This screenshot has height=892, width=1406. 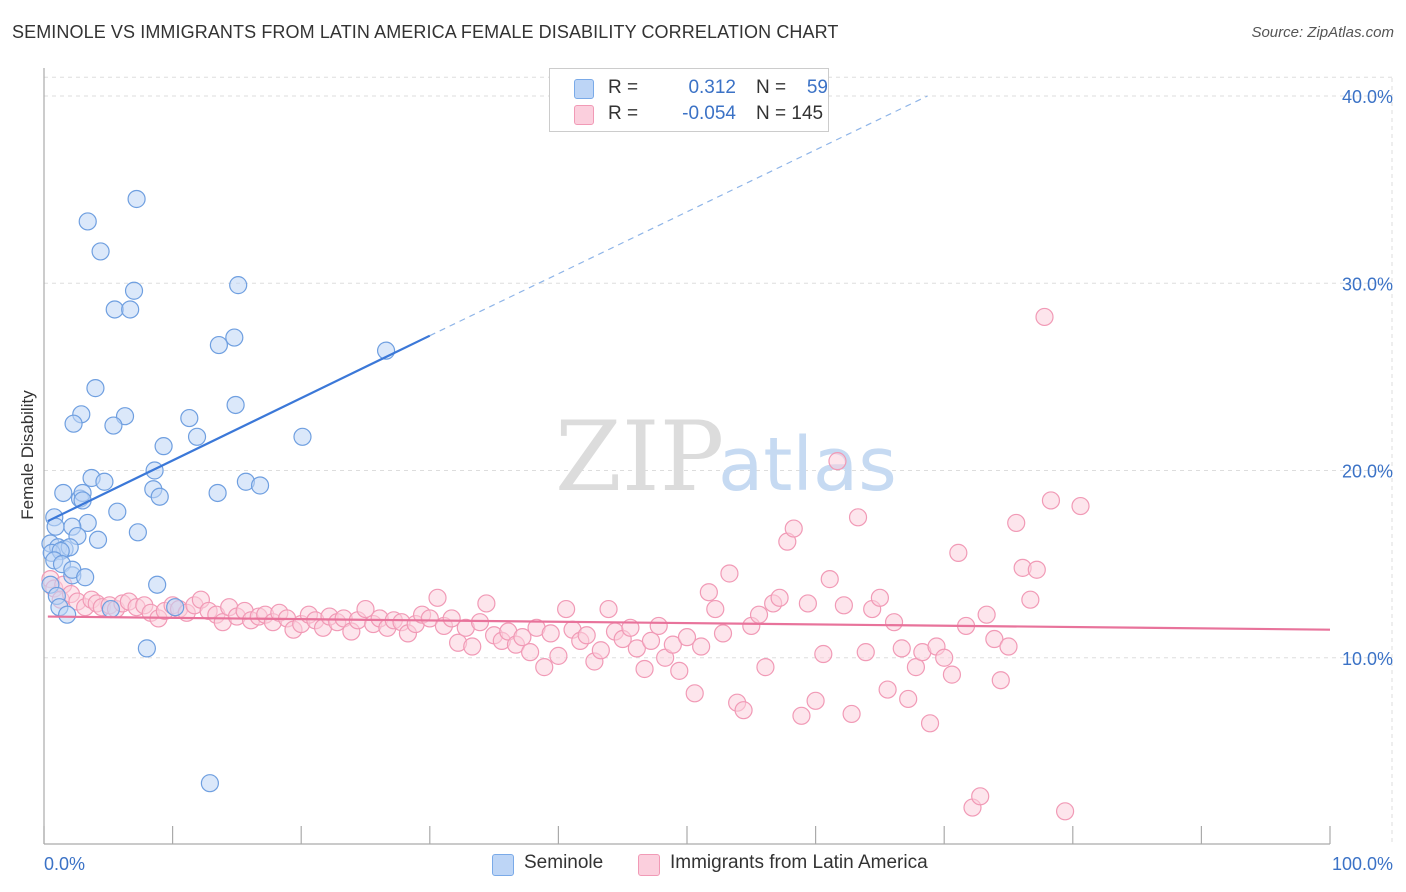 I want to click on trend-line-immigrants, so click(x=689, y=623).